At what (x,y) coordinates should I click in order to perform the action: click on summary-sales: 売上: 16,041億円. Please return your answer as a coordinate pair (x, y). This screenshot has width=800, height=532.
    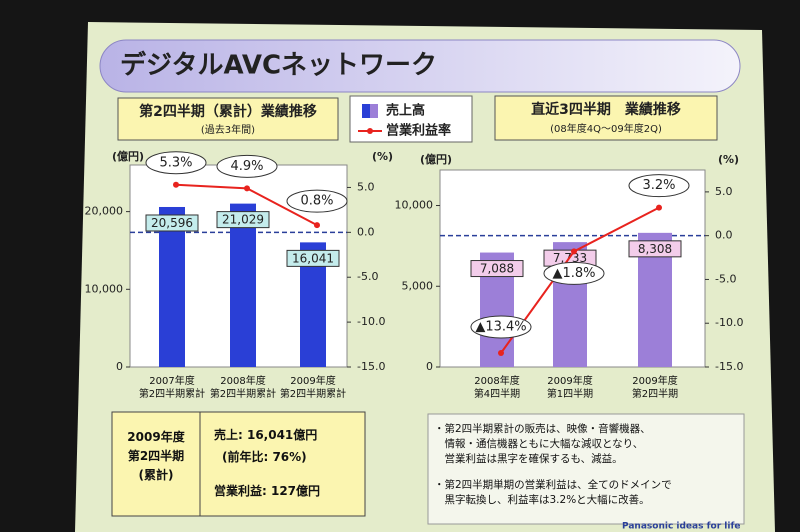
    Looking at the image, I should click on (266, 435).